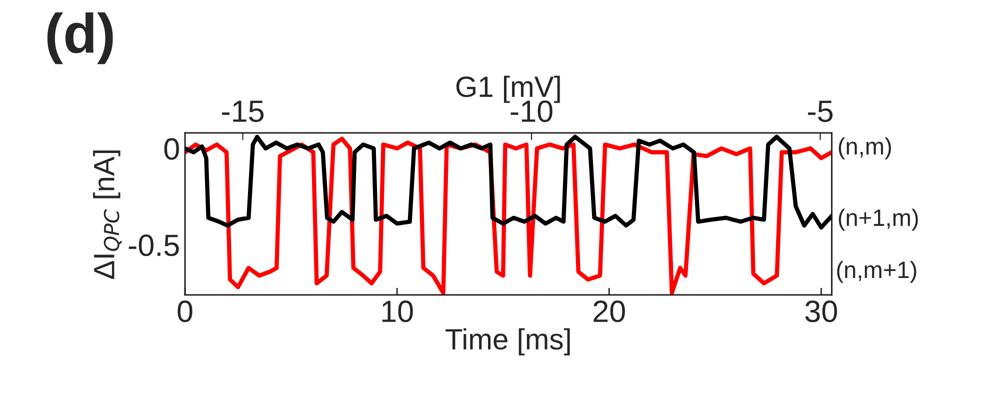  I want to click on annotation: (n+1,m), so click(878, 219).